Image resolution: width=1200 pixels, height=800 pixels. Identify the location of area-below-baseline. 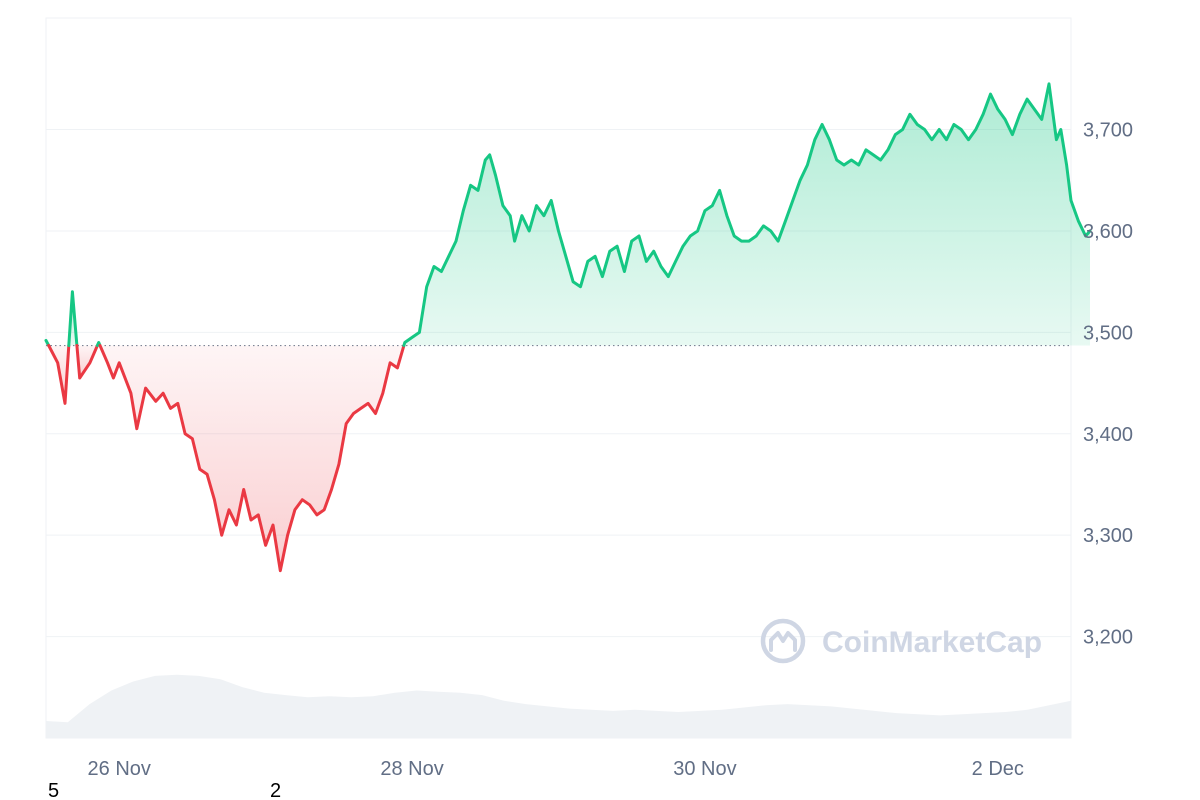
(252, 458).